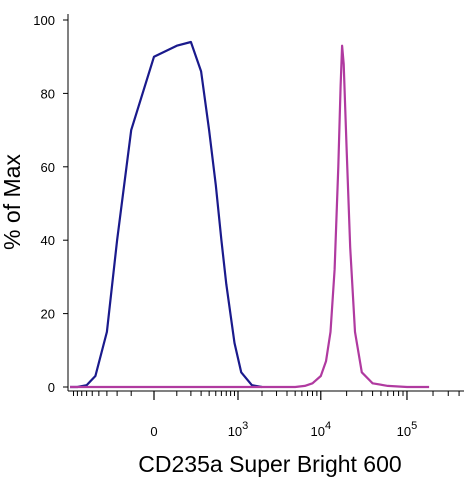 The image size is (468, 480). What do you see at coordinates (12, 202) in the screenshot?
I see `y-axis-title: % of Max` at bounding box center [12, 202].